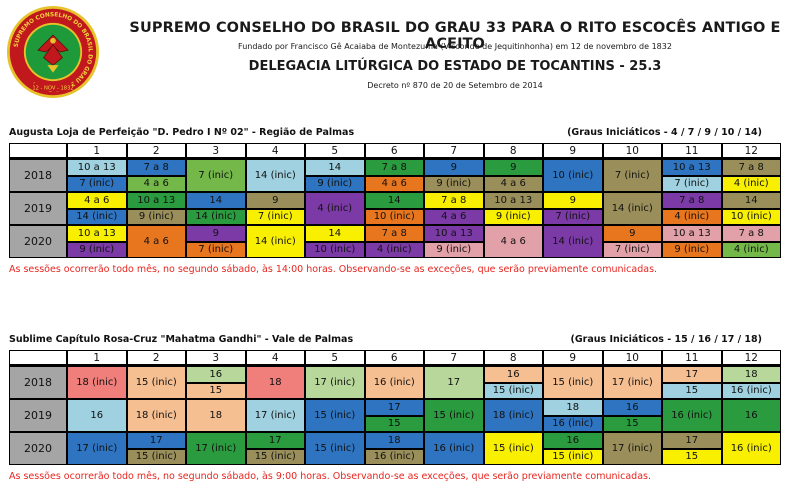 The image size is (800, 501). Describe the element at coordinates (454, 382) in the screenshot. I see `session-cell: 17` at that location.